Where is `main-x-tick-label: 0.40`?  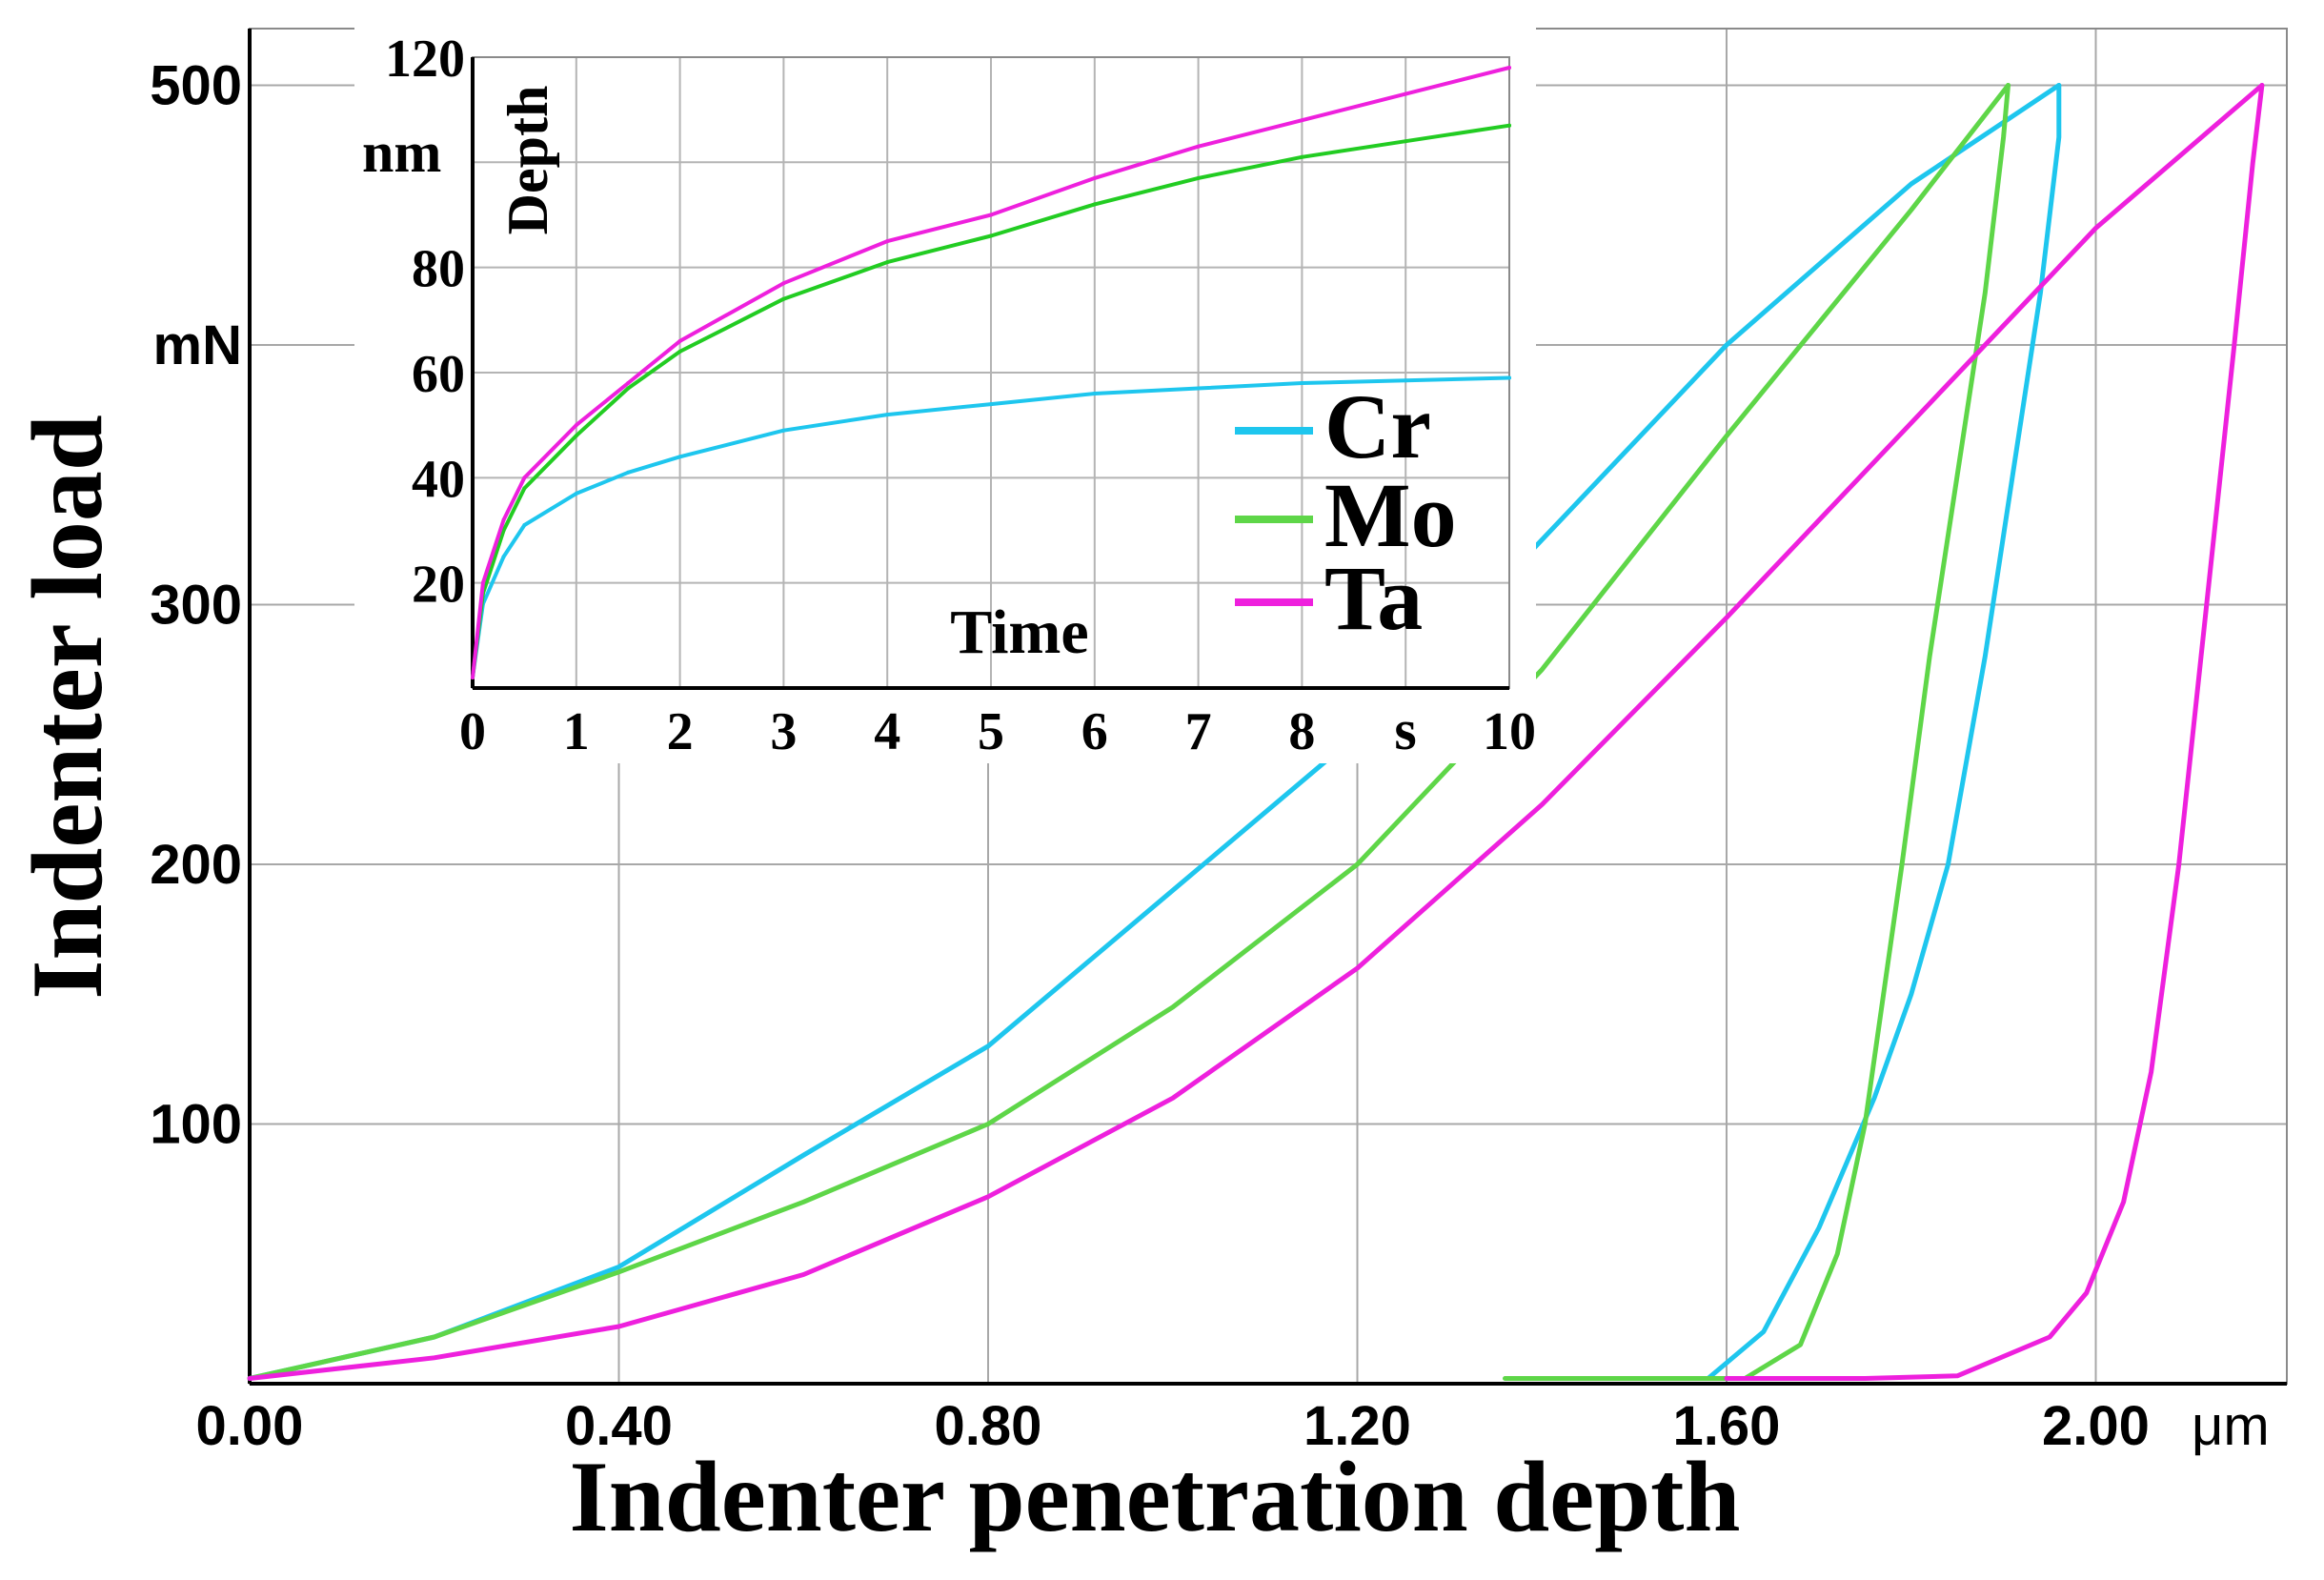 main-x-tick-label: 0.40 is located at coordinates (619, 1426).